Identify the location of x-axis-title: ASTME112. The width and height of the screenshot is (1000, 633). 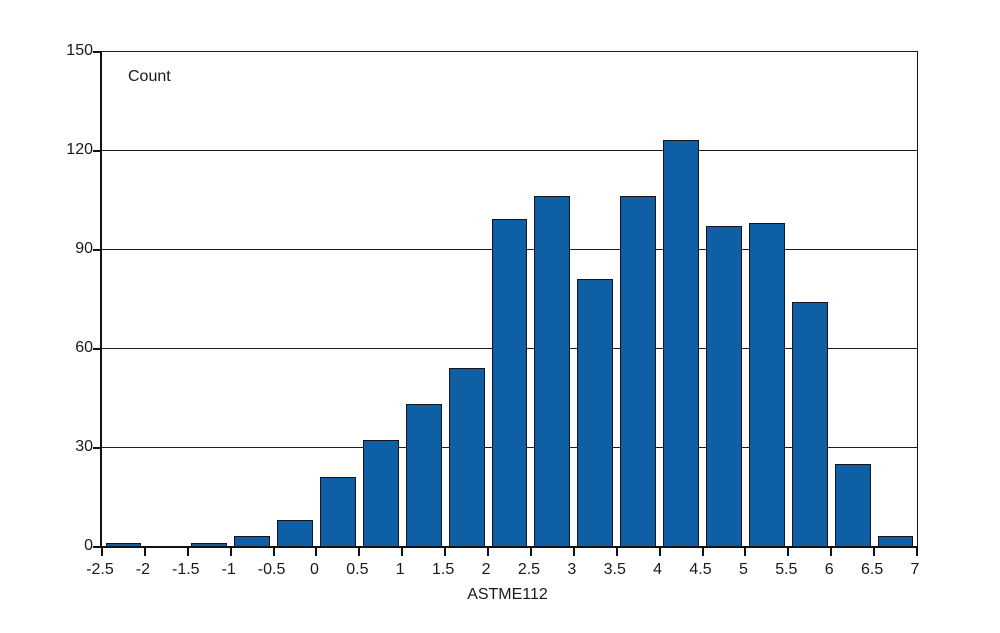
(507, 594).